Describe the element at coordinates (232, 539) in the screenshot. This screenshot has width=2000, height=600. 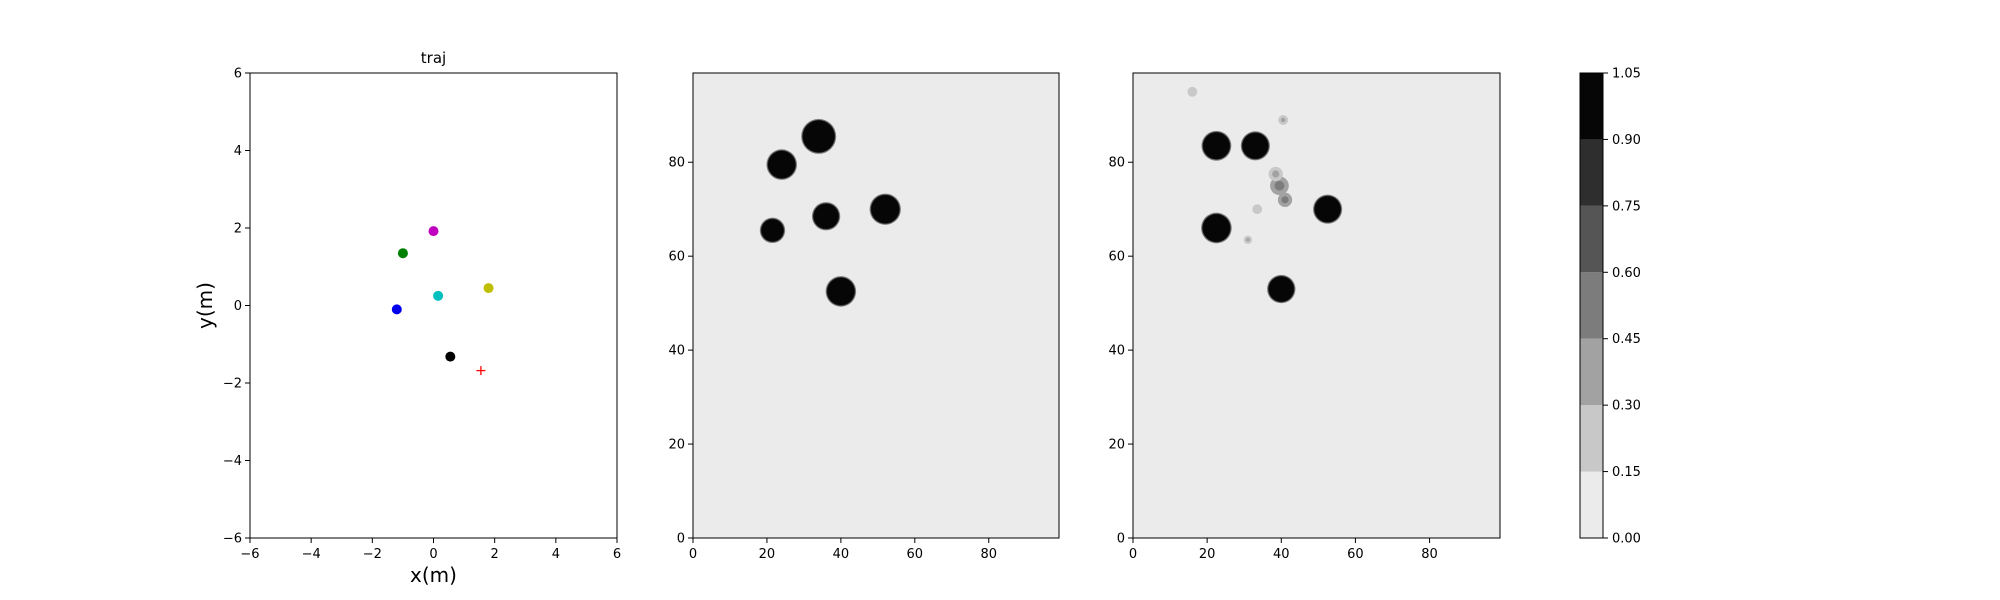
I see `traj-y-tick-label: −6` at that location.